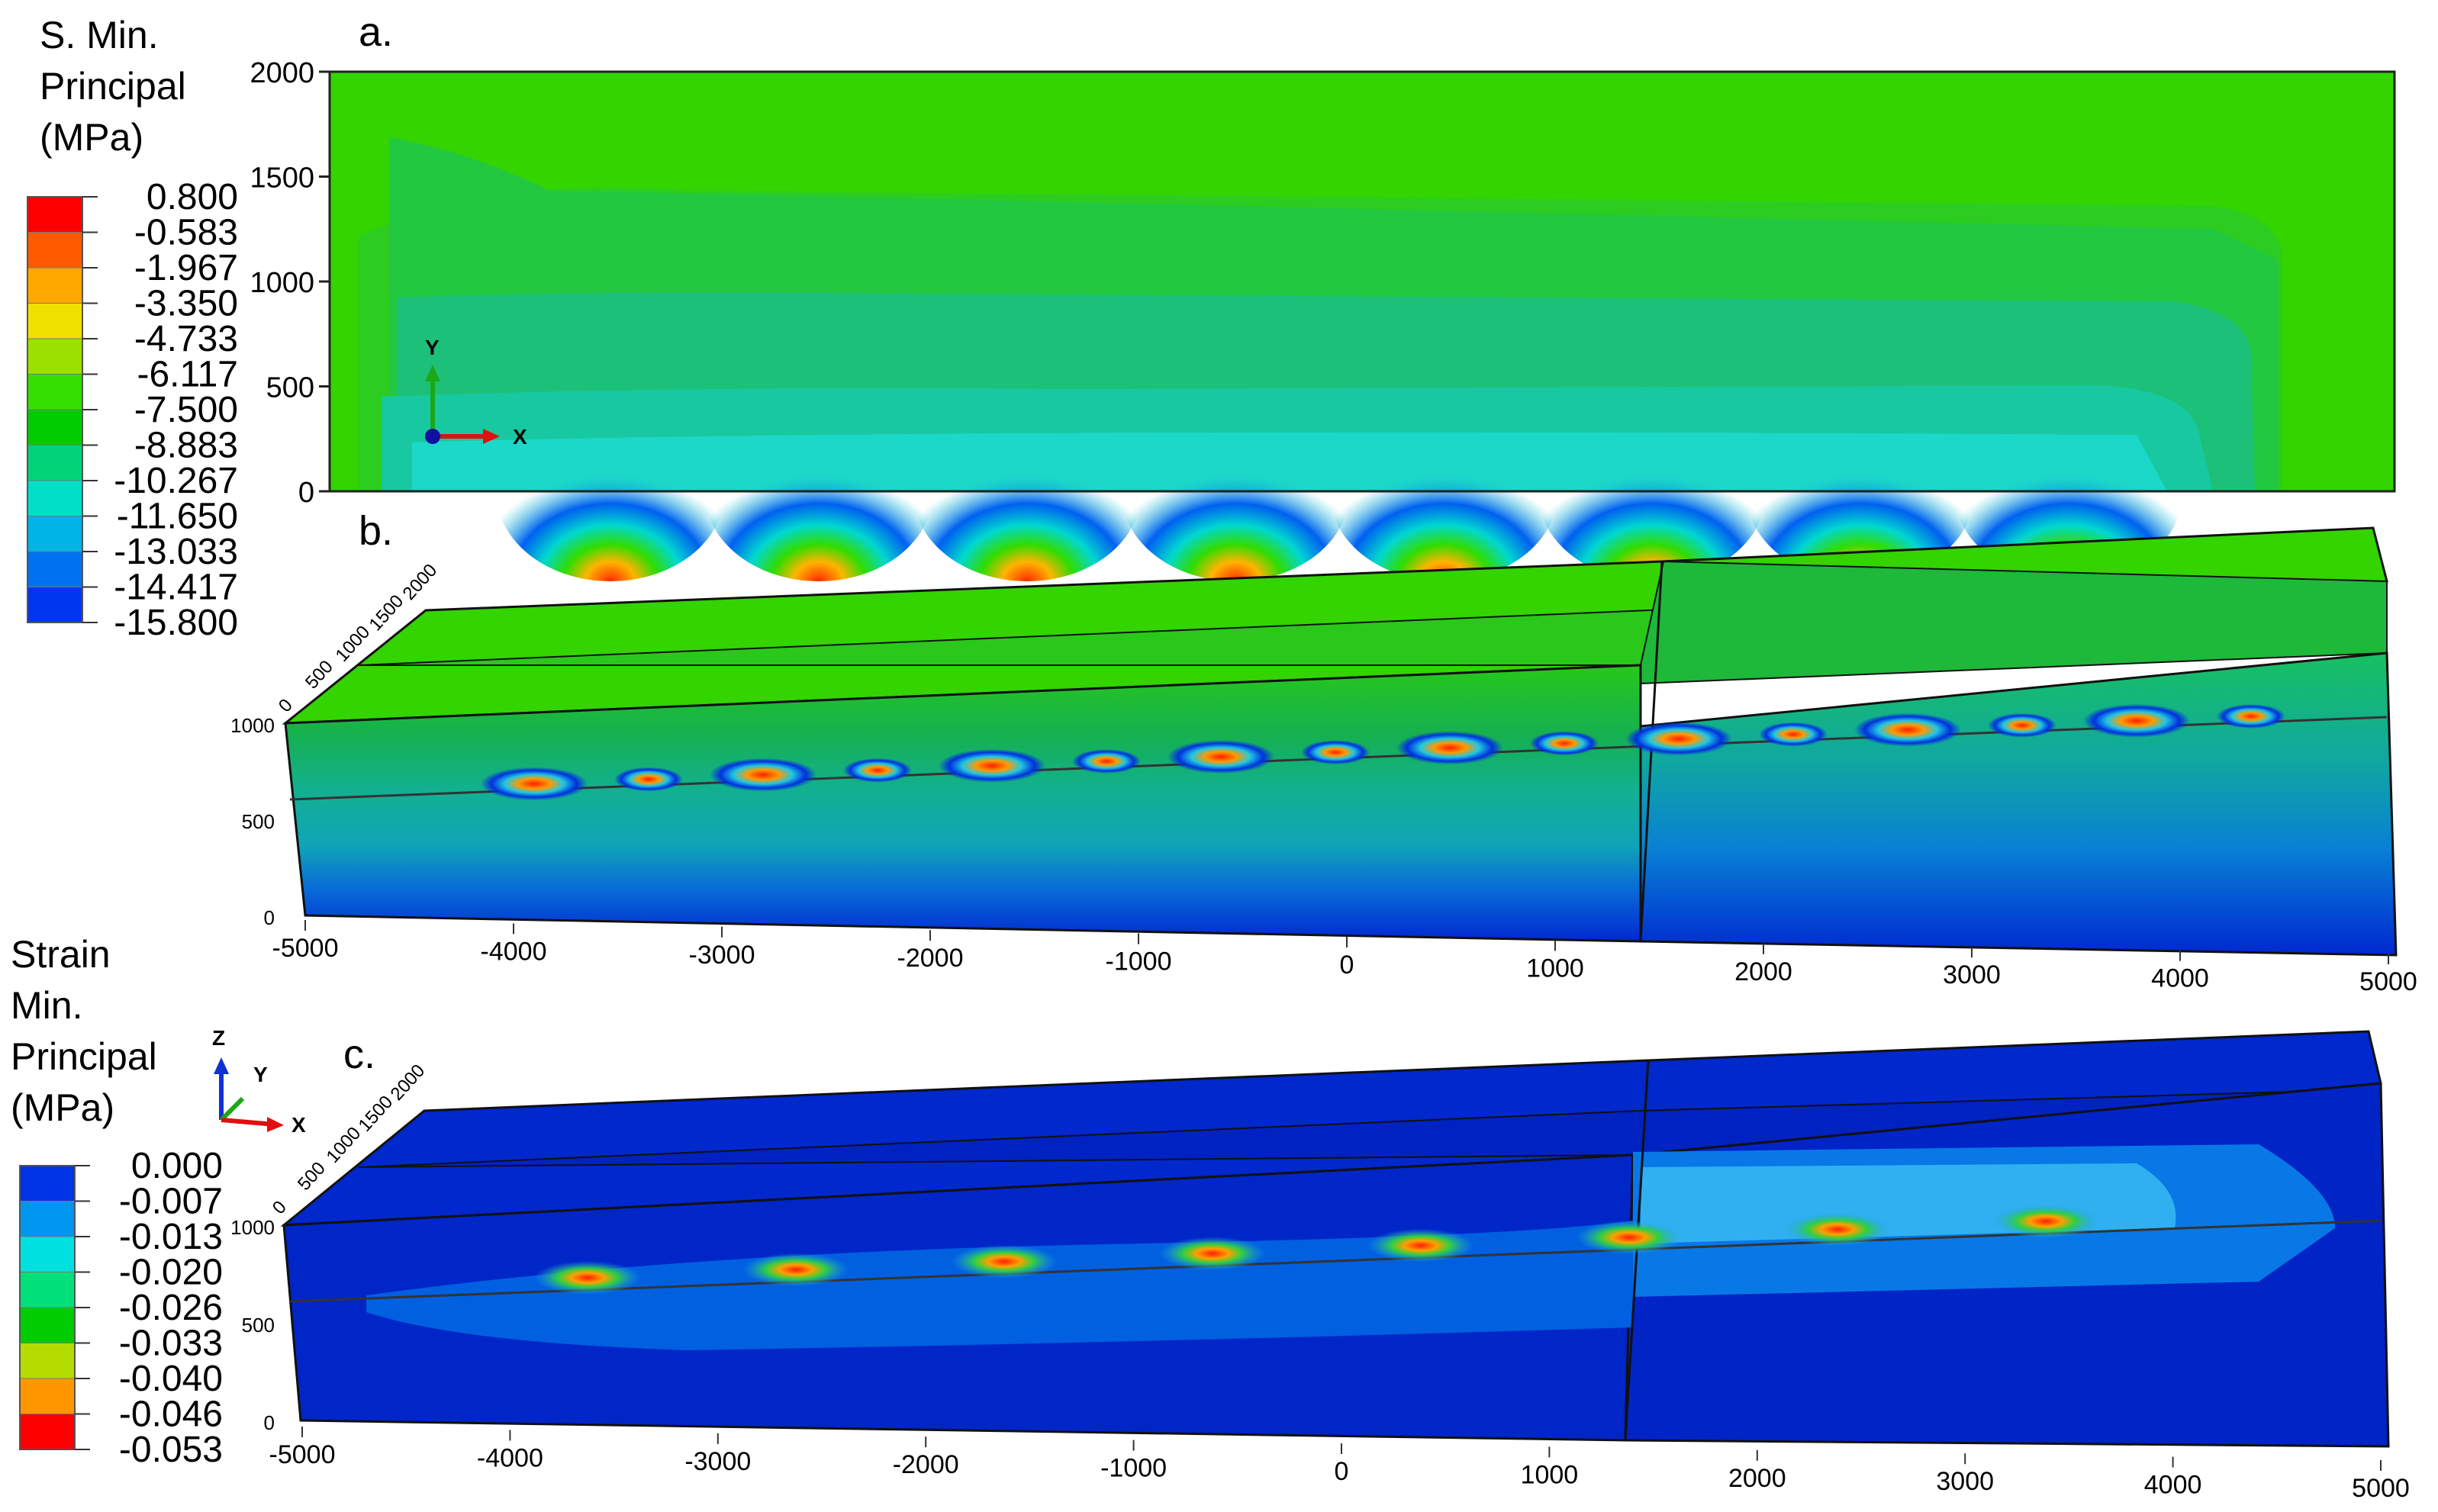 The height and width of the screenshot is (1512, 2438). Describe the element at coordinates (186, 304) in the screenshot. I see `stress-legend-value: -3.350` at that location.